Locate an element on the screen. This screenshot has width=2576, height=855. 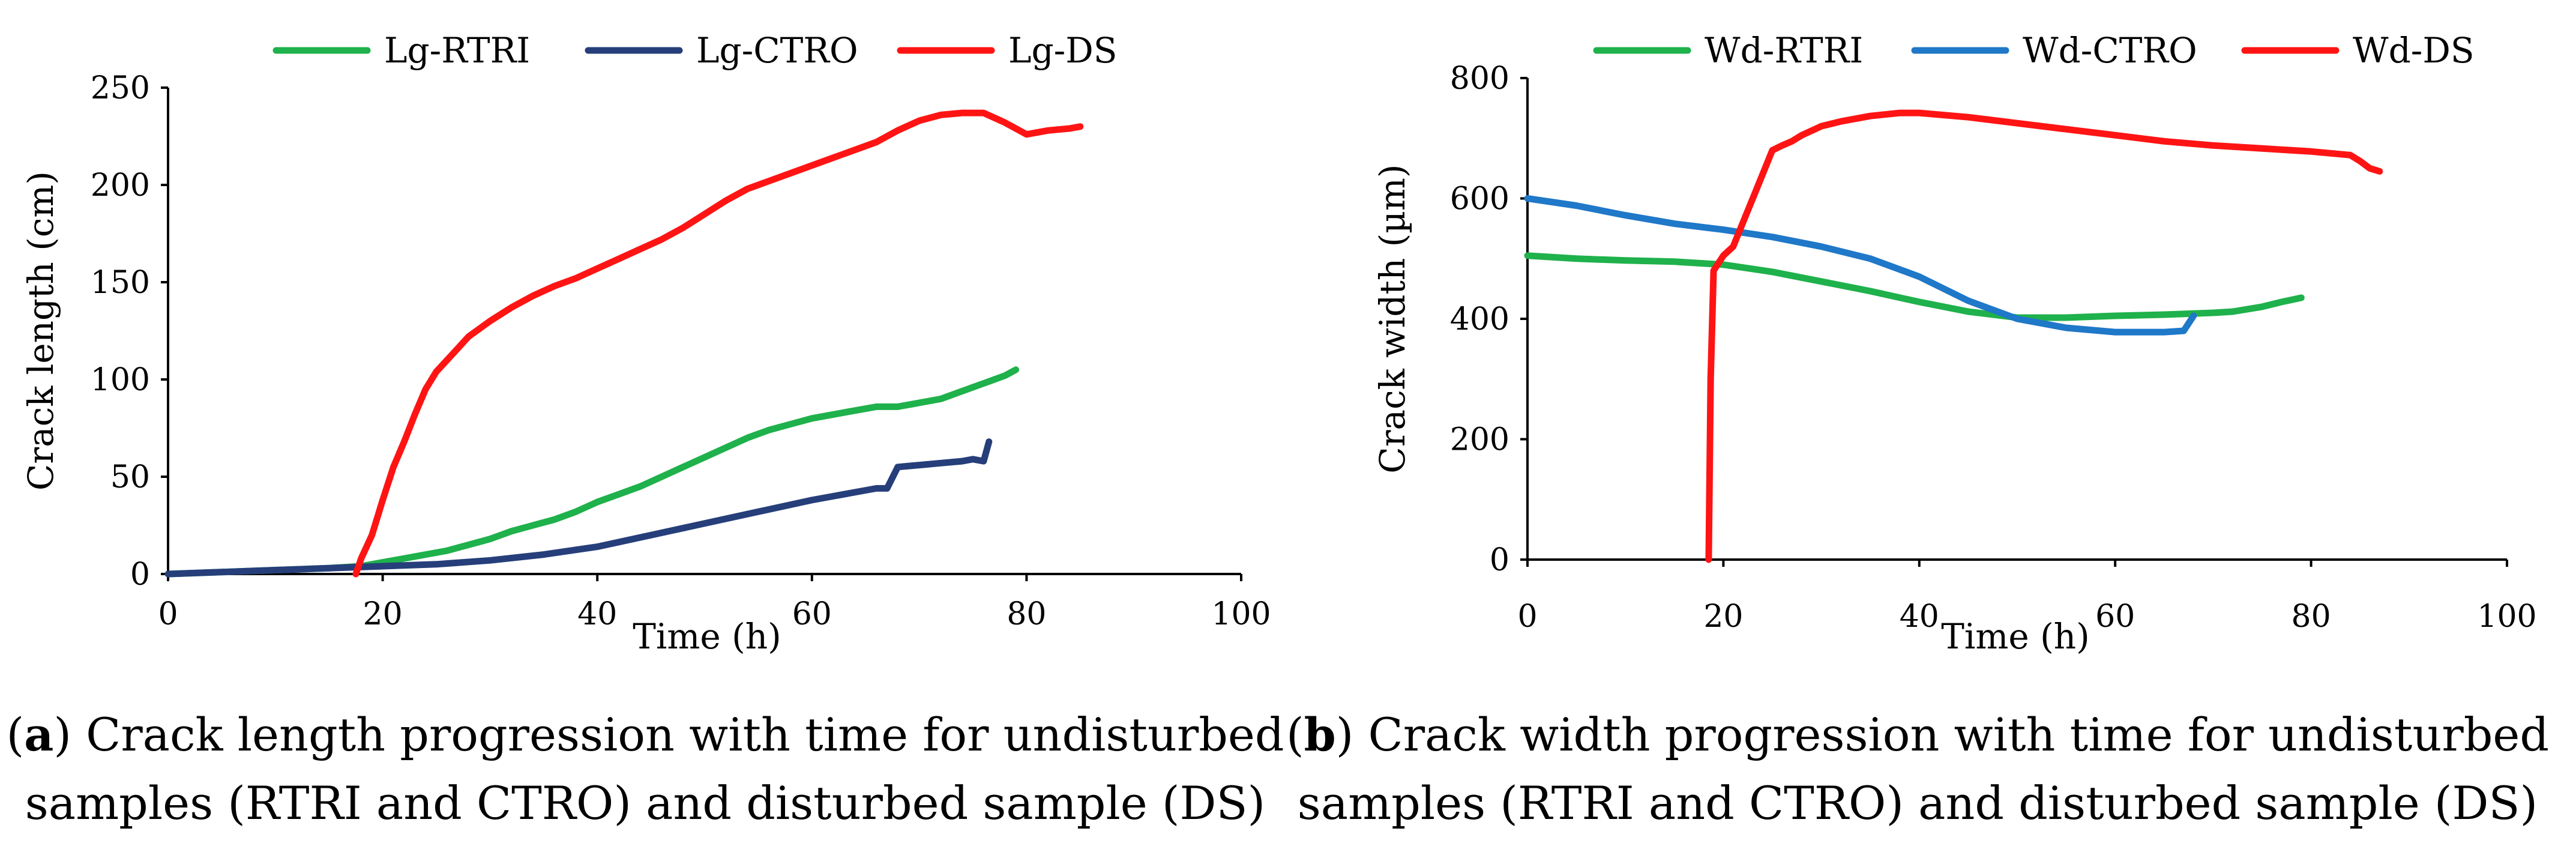
panel-a-xtick-label-0: 0 is located at coordinates (168, 614).